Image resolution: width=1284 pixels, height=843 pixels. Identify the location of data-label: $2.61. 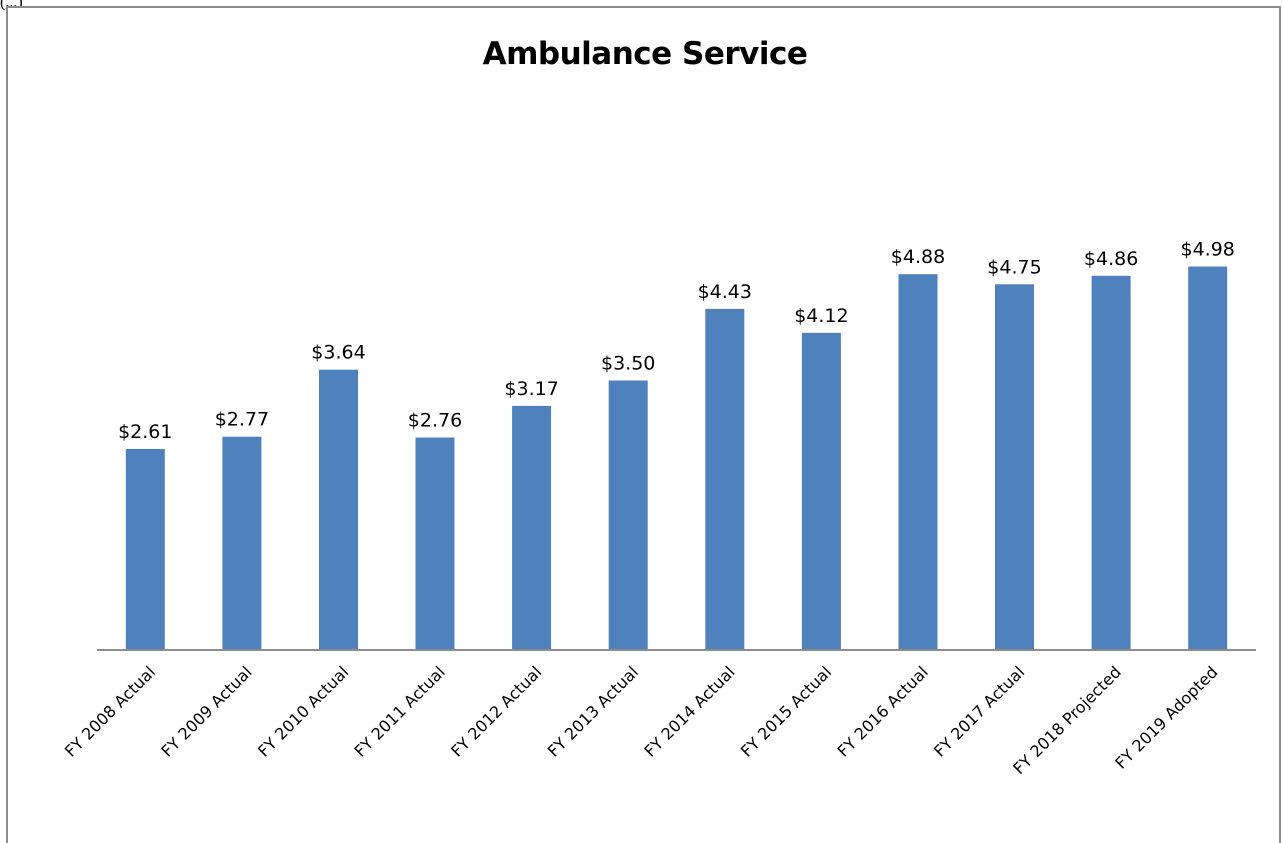
(145, 432).